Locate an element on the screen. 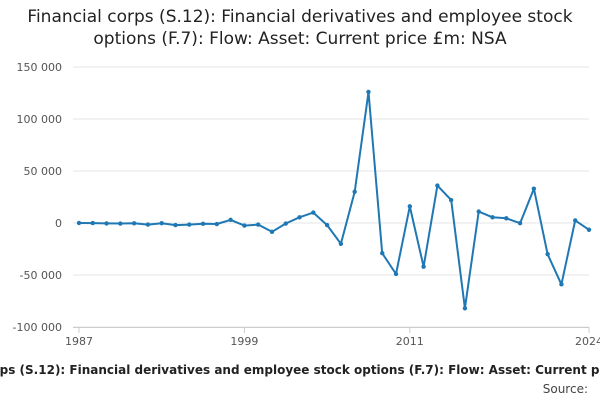 Image resolution: width=600 pixels, height=400 pixels. y-tick-label: -100 000 is located at coordinates (37, 327).